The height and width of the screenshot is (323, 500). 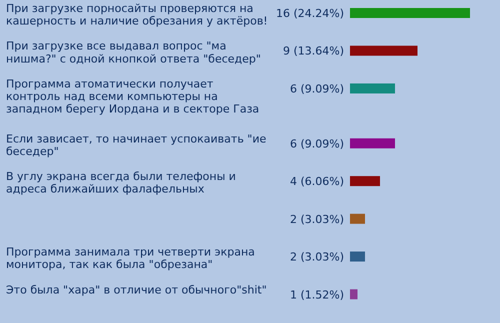 What do you see at coordinates (133, 96) in the screenshot?
I see `y-tick-label: Программа атоматически получает контроль над всеми компьютеры на западном берегу Иордана и в секторе Газа` at bounding box center [133, 96].